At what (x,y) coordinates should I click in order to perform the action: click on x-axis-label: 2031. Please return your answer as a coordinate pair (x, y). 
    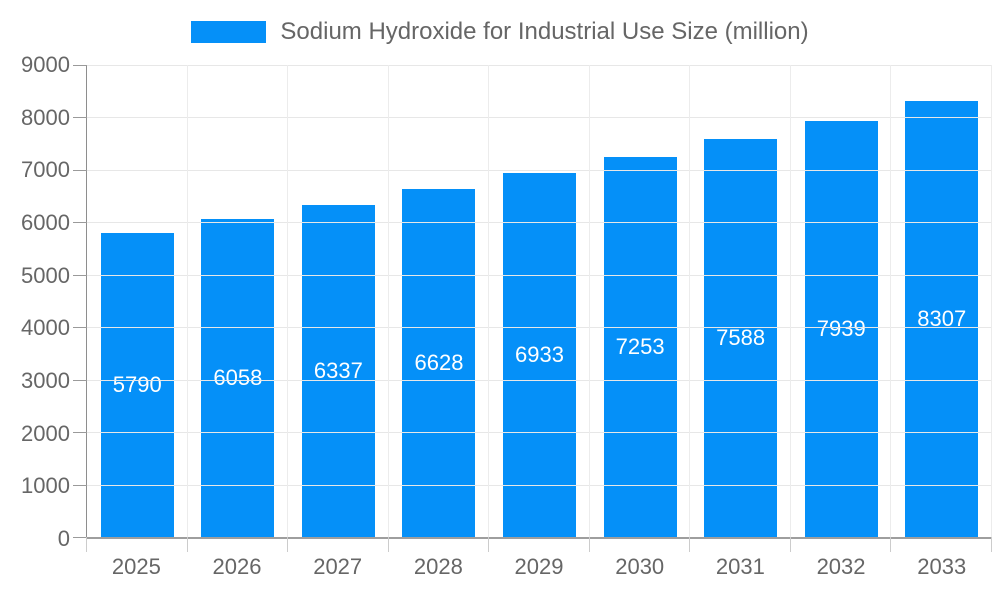
    Looking at the image, I should click on (740, 566).